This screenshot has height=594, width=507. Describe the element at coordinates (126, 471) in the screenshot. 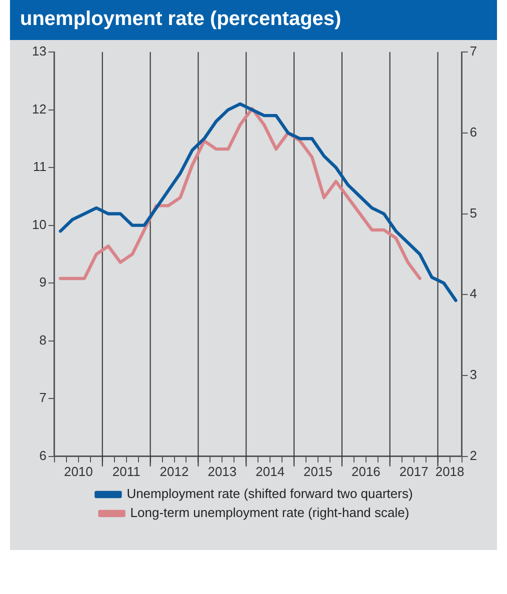

I see `x-tick-label: 2011` at that location.